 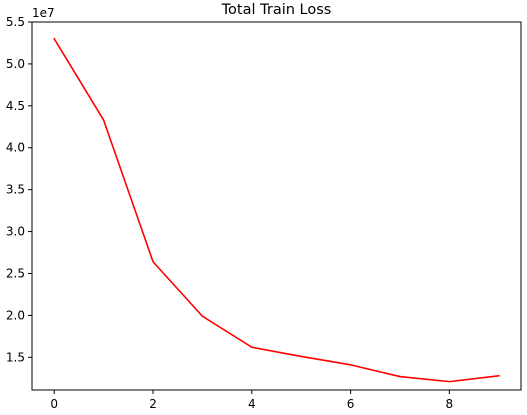 What do you see at coordinates (54, 404) in the screenshot?
I see `x-tick-label: 0` at bounding box center [54, 404].